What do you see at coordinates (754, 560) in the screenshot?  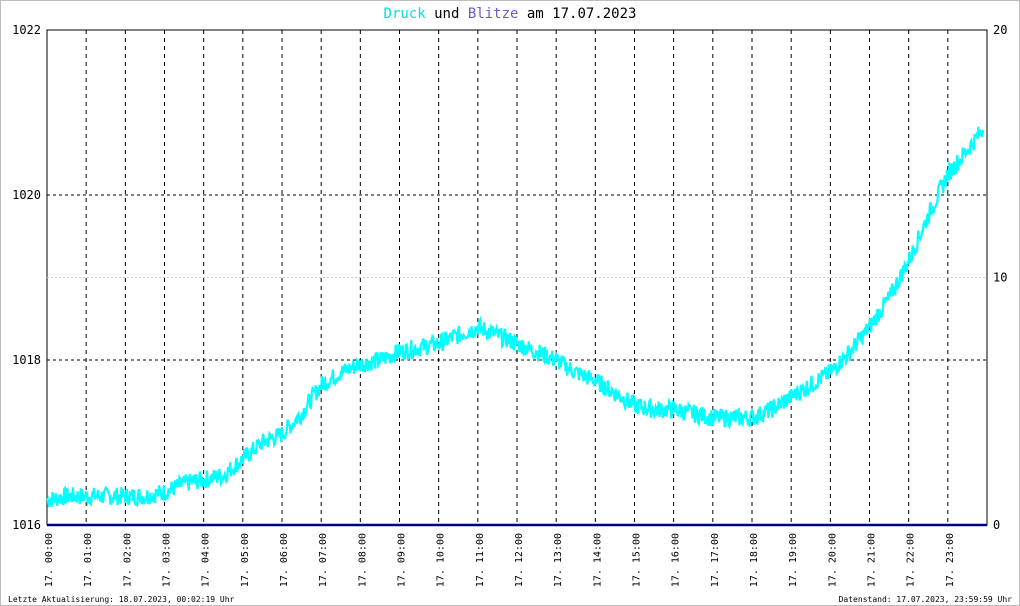 I see `x-tick-label: 17. 18:00` at bounding box center [754, 560].